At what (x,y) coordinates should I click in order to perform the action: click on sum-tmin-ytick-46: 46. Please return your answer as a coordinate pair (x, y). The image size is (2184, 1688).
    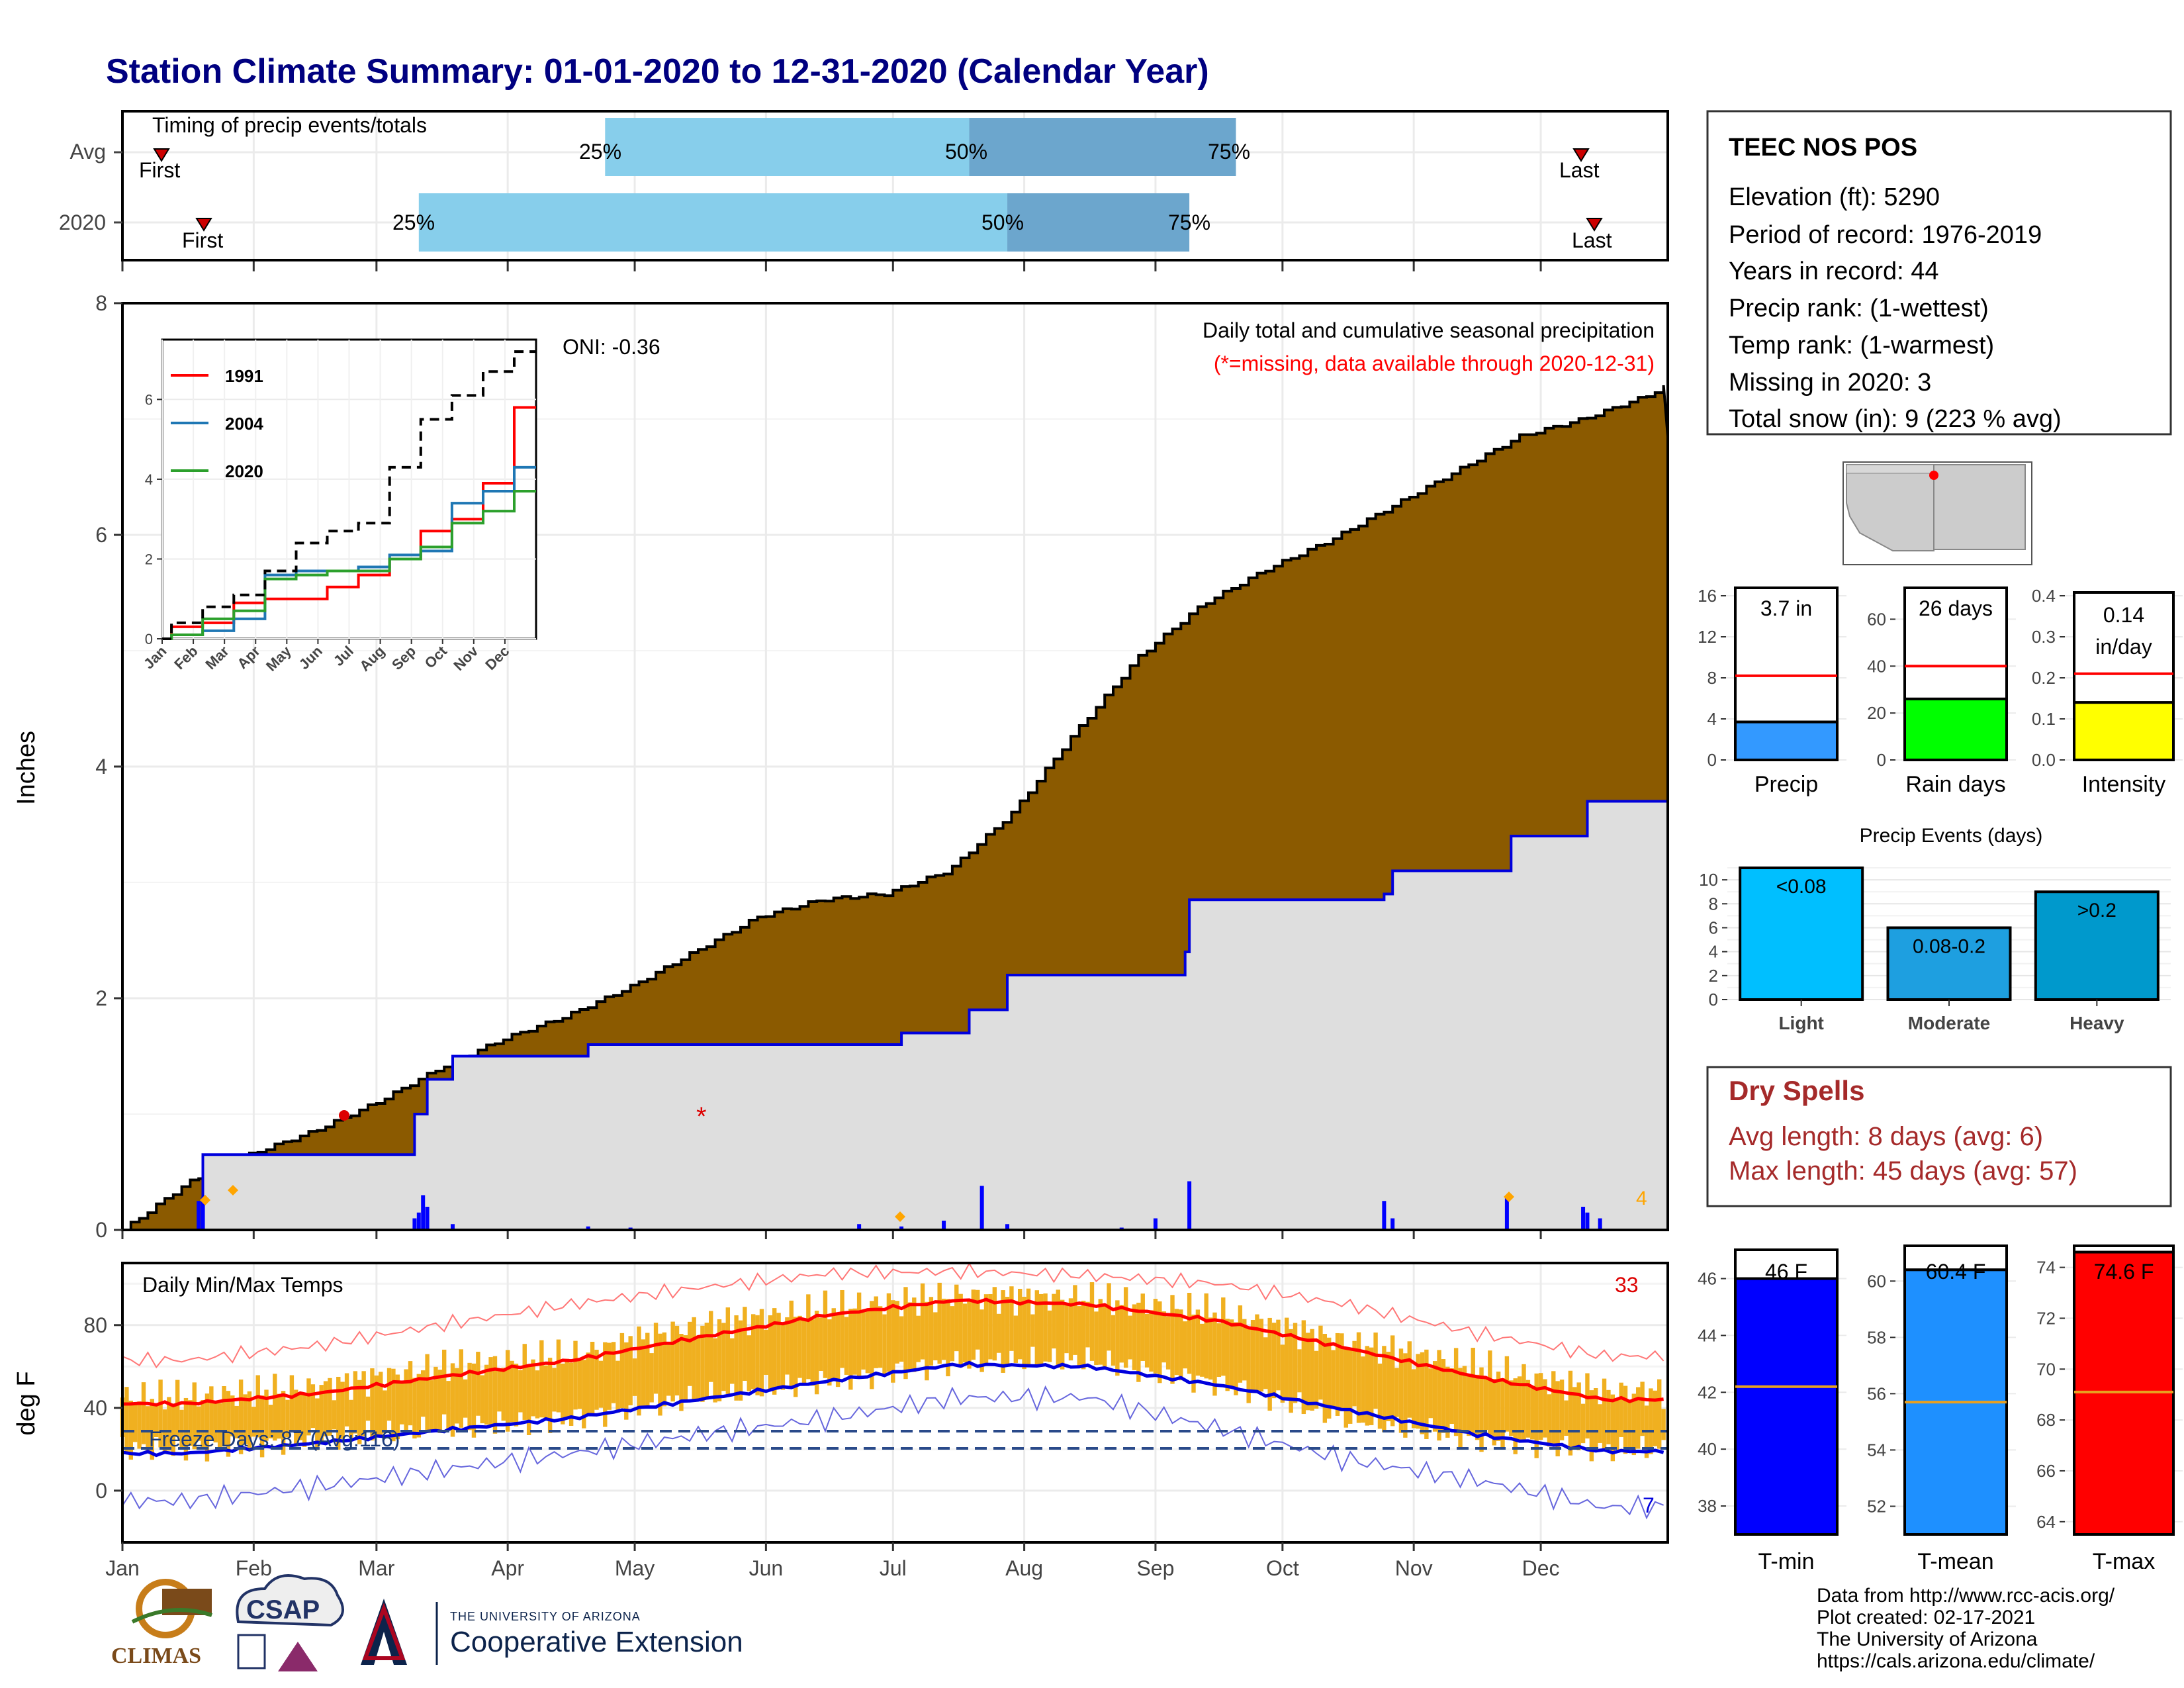
    Looking at the image, I should click on (1707, 1279).